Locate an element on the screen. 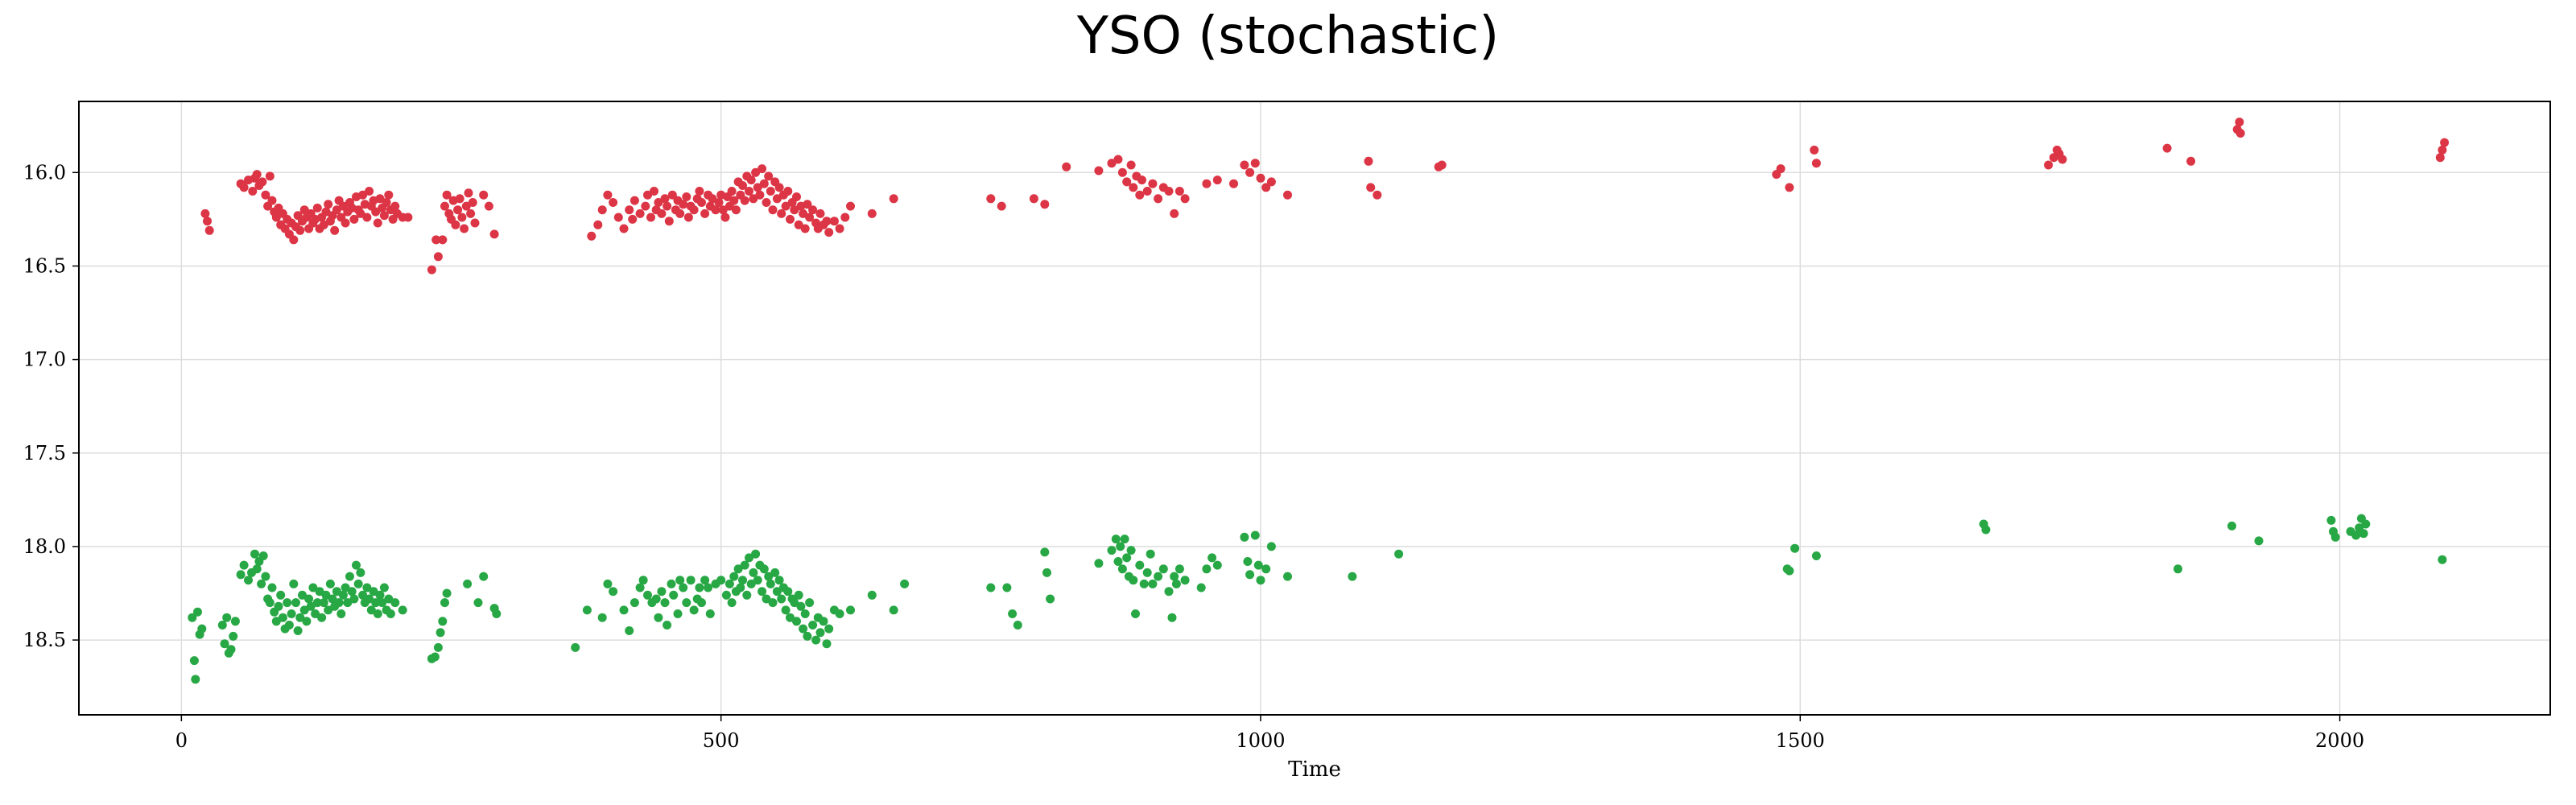  chart-title: YSO (stochastic) is located at coordinates (1288, 36).